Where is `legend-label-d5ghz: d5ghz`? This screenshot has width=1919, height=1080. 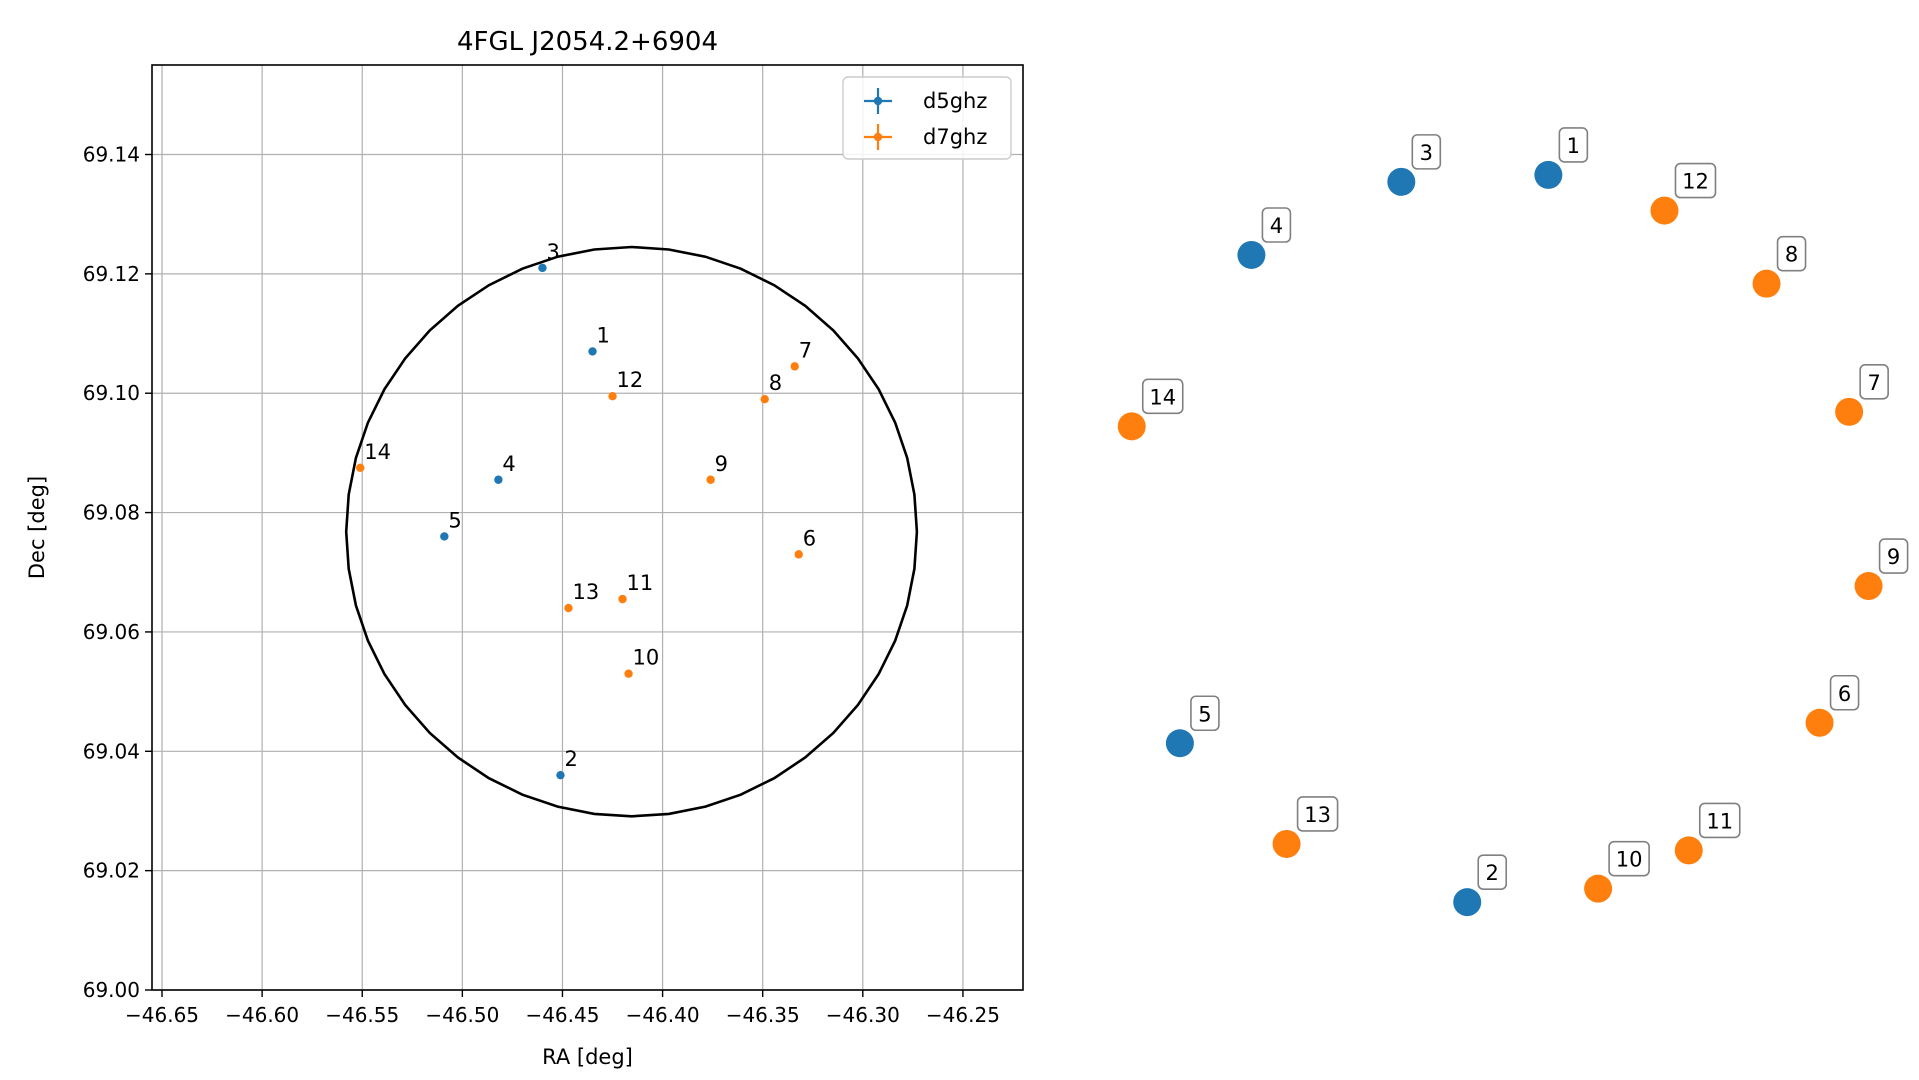
legend-label-d5ghz: d5ghz is located at coordinates (955, 101).